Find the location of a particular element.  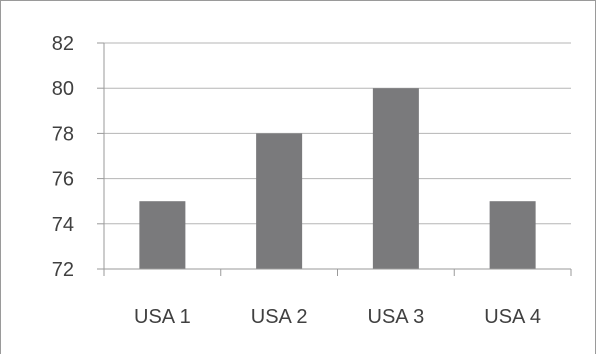

x-tick-labels: USA 1 USA 2 USA 3 USA 4 is located at coordinates (337, 317).